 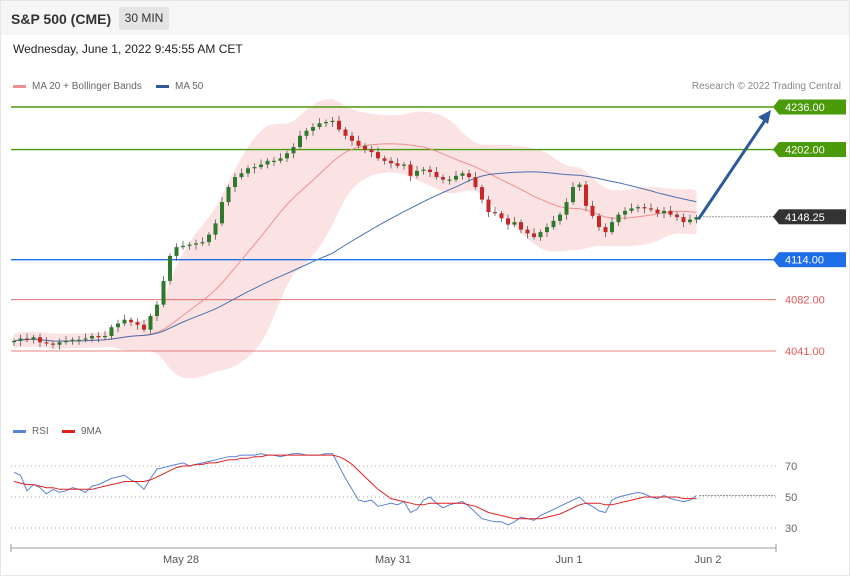 What do you see at coordinates (40, 431) in the screenshot?
I see `legend-label-rsi: RSI` at bounding box center [40, 431].